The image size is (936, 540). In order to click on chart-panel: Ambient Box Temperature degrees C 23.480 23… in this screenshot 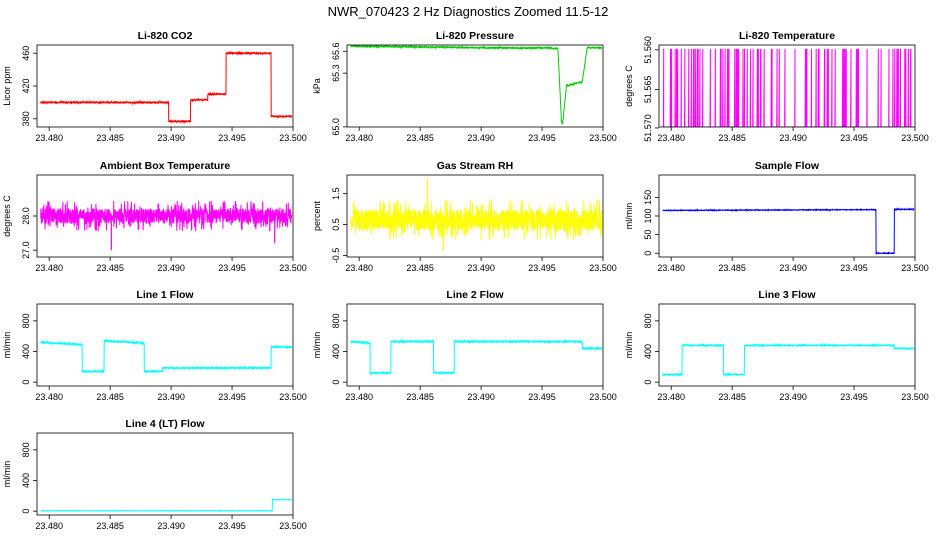, I will do `click(154, 216)`.